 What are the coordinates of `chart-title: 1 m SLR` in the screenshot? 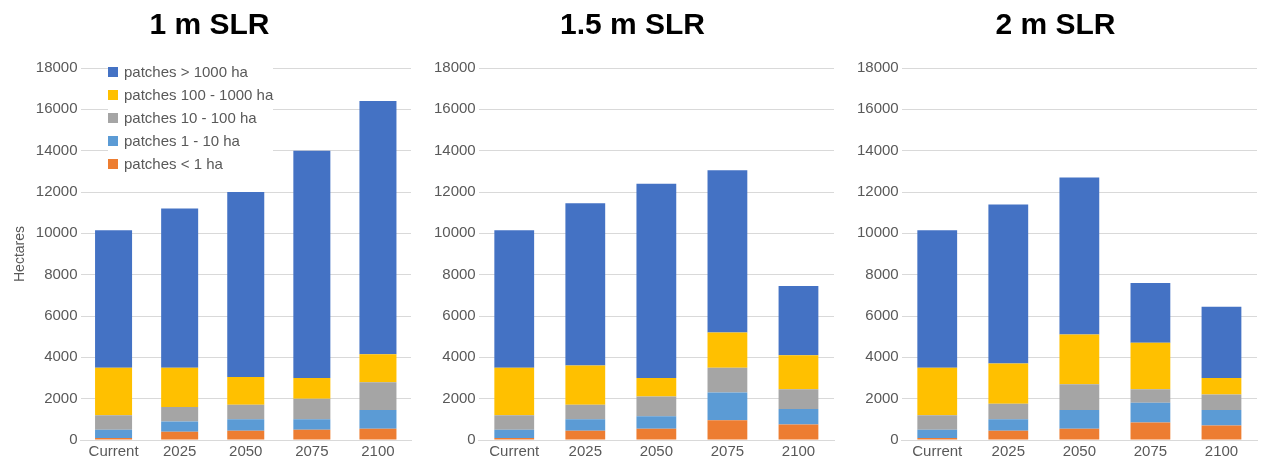 It's located at (209, 24).